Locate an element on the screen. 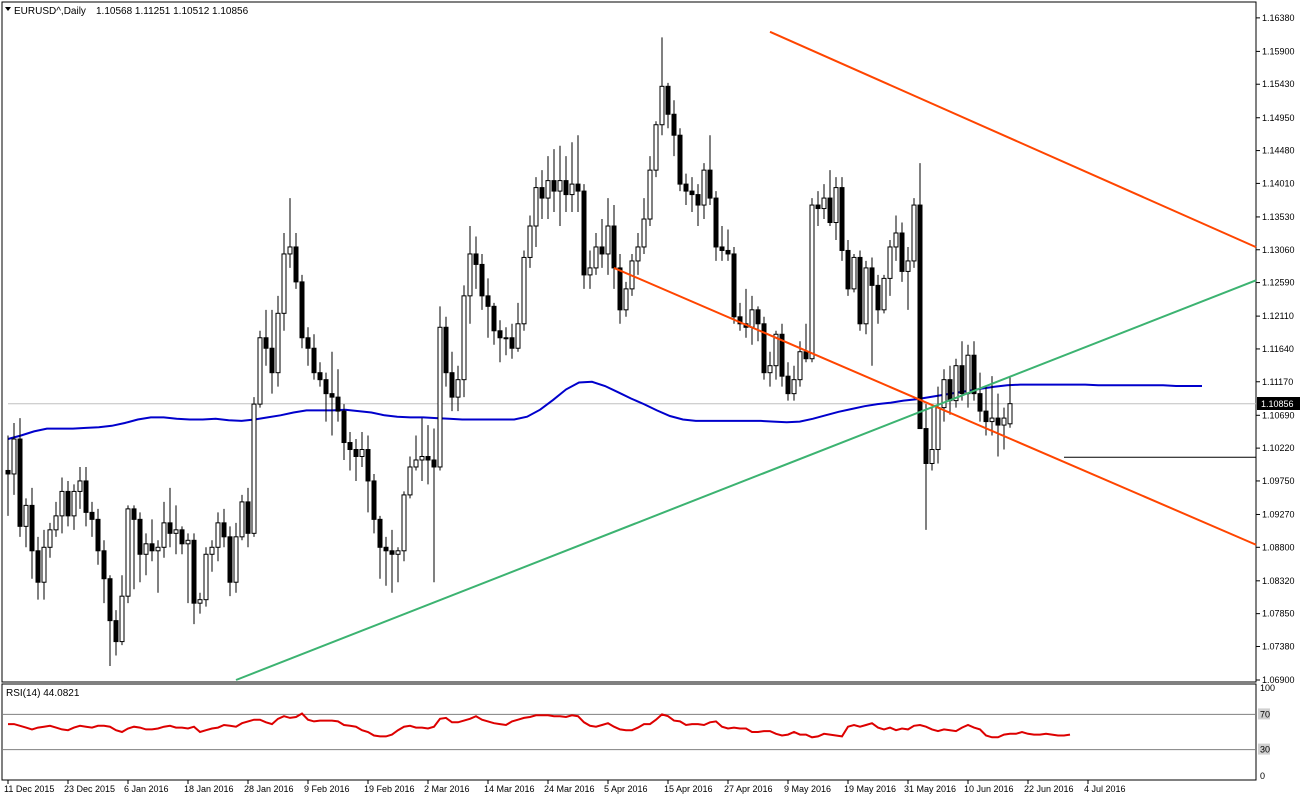 The height and width of the screenshot is (800, 1300). x-tick-label: 2 Mar 2016 is located at coordinates (447, 789).